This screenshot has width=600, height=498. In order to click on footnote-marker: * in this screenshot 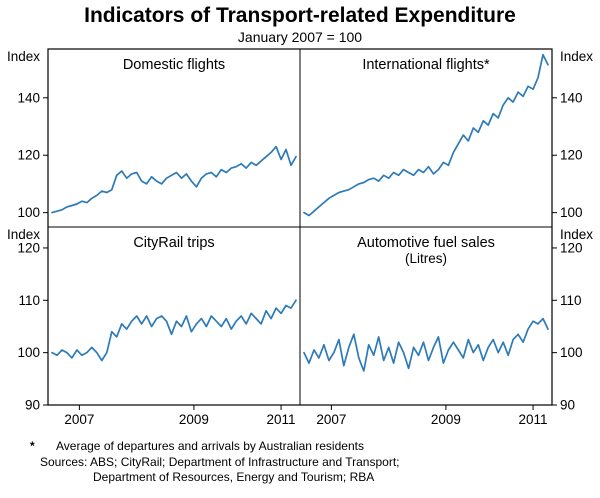, I will do `click(32, 446)`.